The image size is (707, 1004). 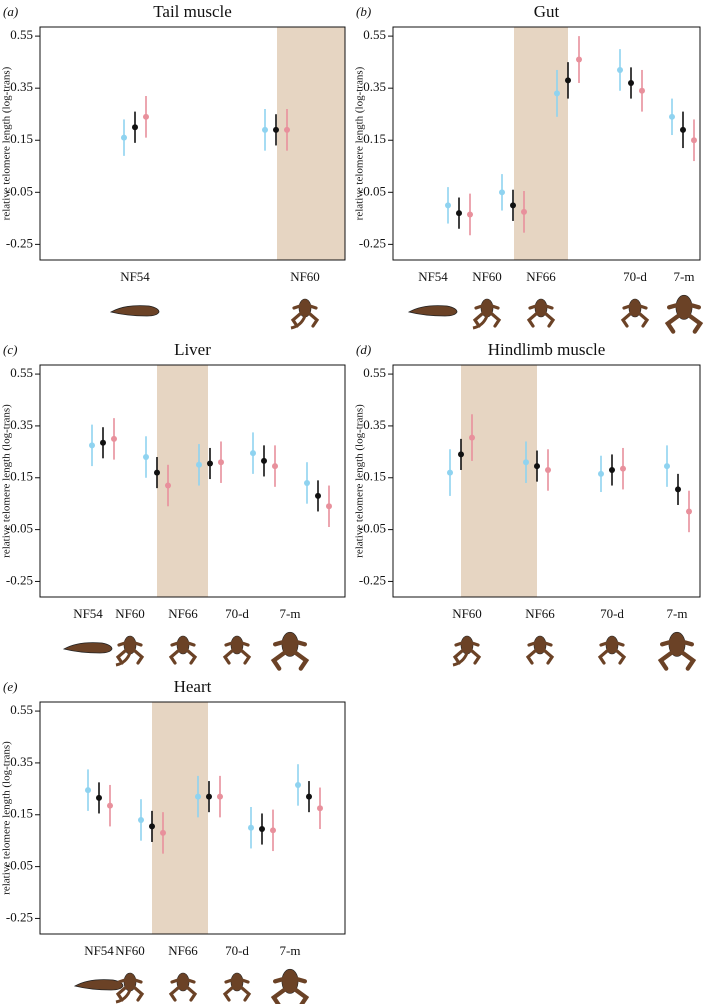 I want to click on panel-title: Gut, so click(x=547, y=11).